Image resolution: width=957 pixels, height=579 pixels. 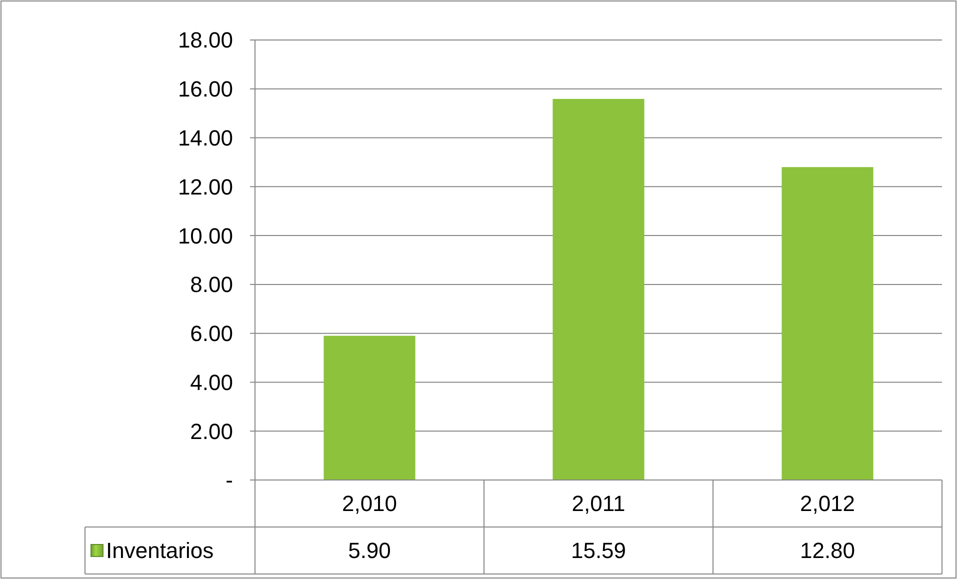 I want to click on data-label: 15.59, so click(x=598, y=551).